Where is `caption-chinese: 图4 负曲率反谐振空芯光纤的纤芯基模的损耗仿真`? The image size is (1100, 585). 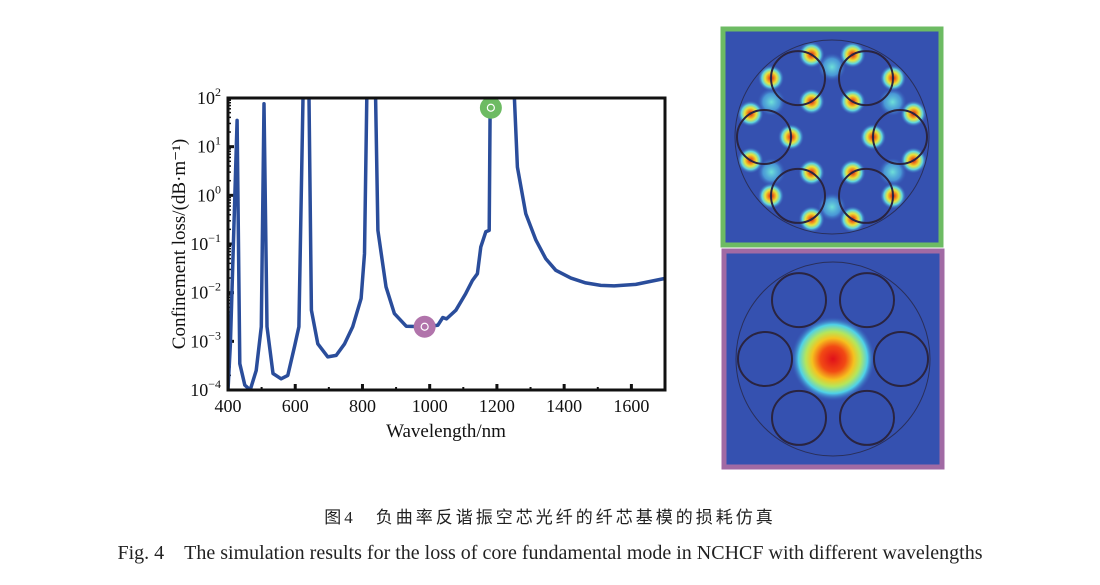 caption-chinese: 图4 负曲率反谐振空芯光纤的纤芯基模的损耗仿真 is located at coordinates (550, 517).